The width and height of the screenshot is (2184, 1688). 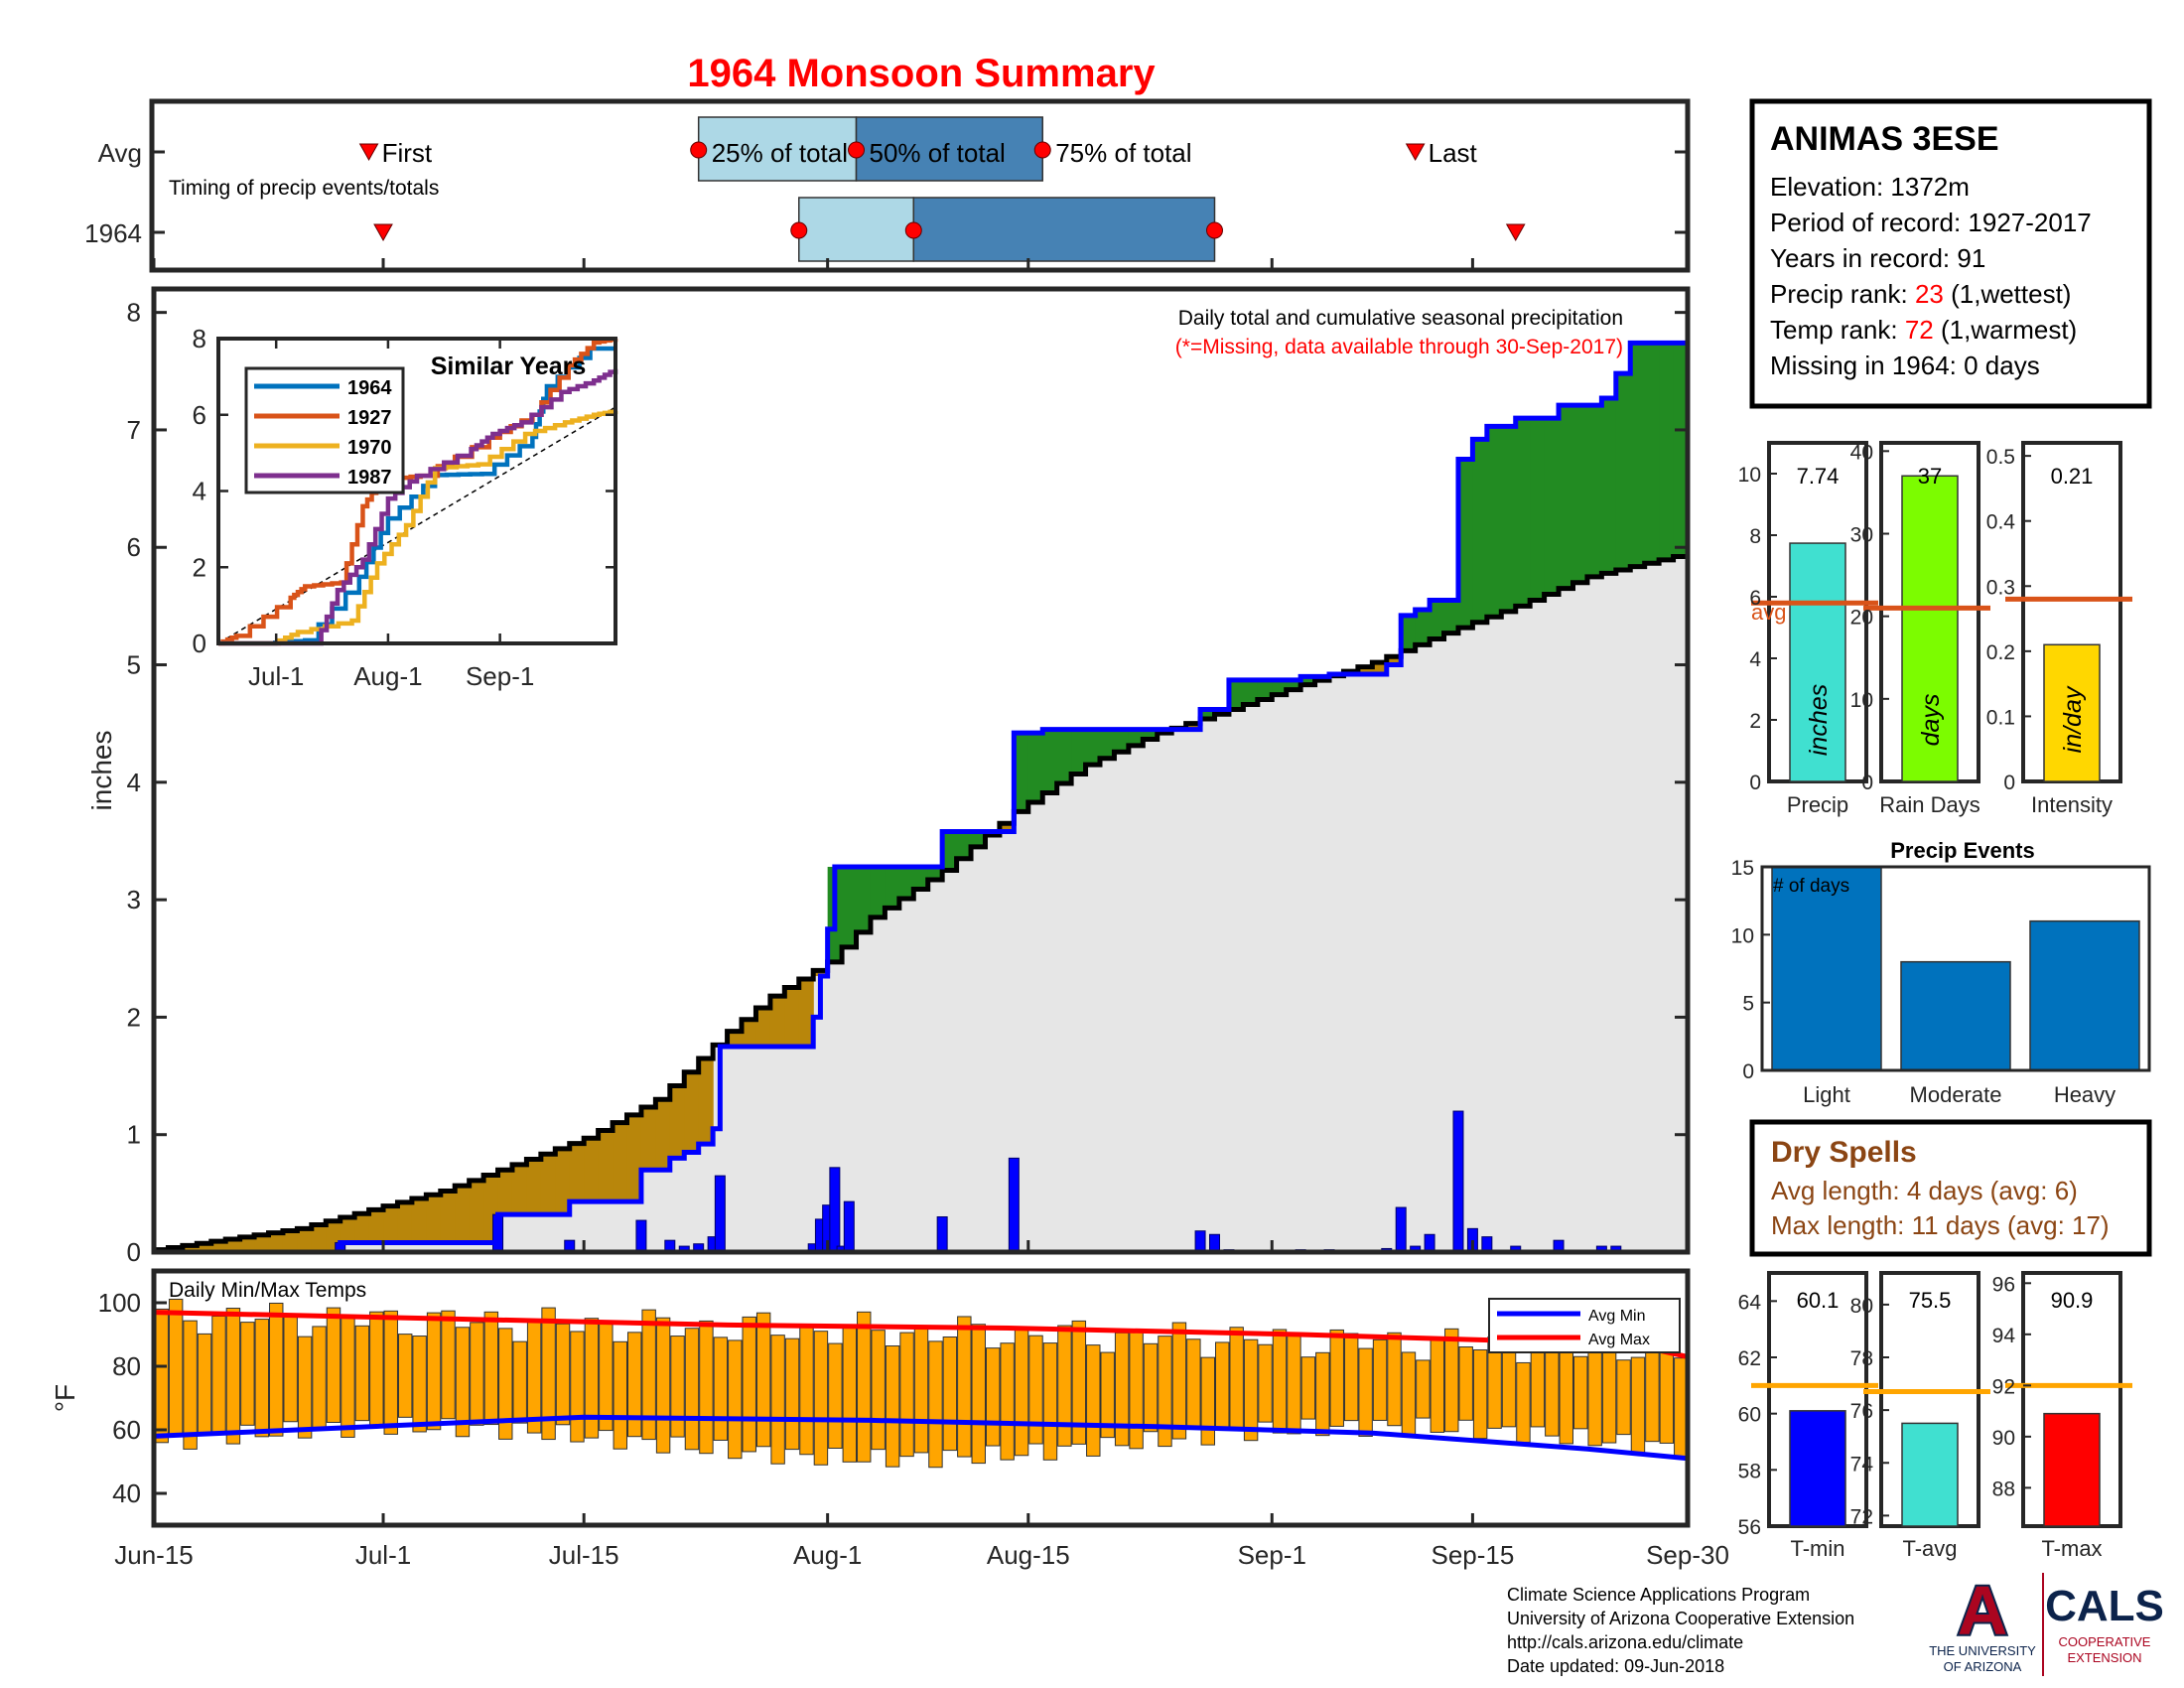 What do you see at coordinates (777, 149) in the screenshot?
I see `avg-25-50-box` at bounding box center [777, 149].